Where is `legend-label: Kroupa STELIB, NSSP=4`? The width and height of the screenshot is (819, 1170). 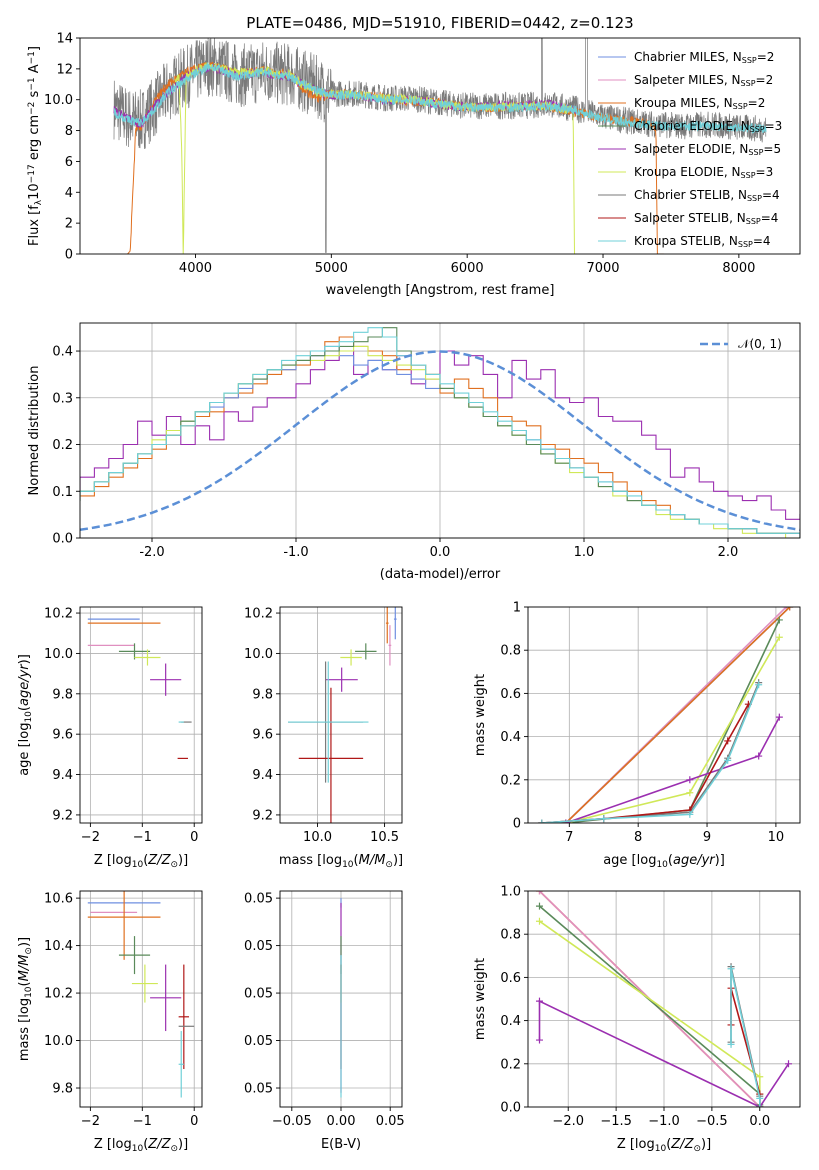 legend-label: Kroupa STELIB, NSSP=4 is located at coordinates (702, 241).